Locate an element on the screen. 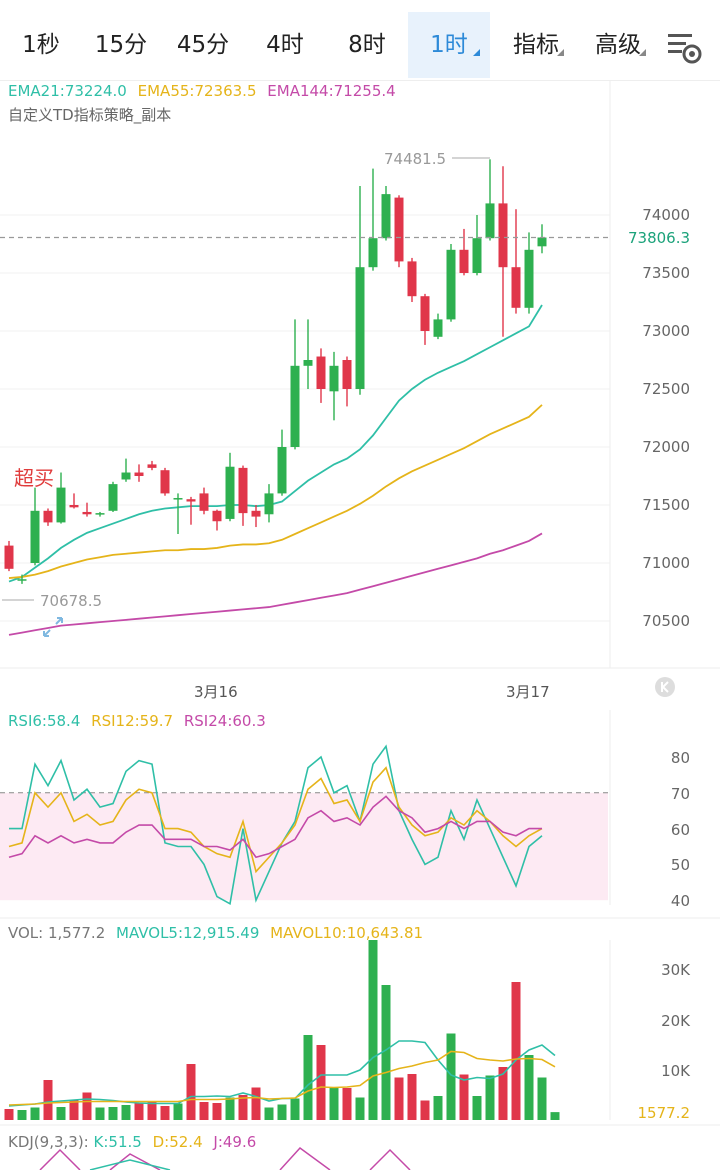 This screenshot has width=720, height=1170. tab-8h: 8时 is located at coordinates (367, 45).